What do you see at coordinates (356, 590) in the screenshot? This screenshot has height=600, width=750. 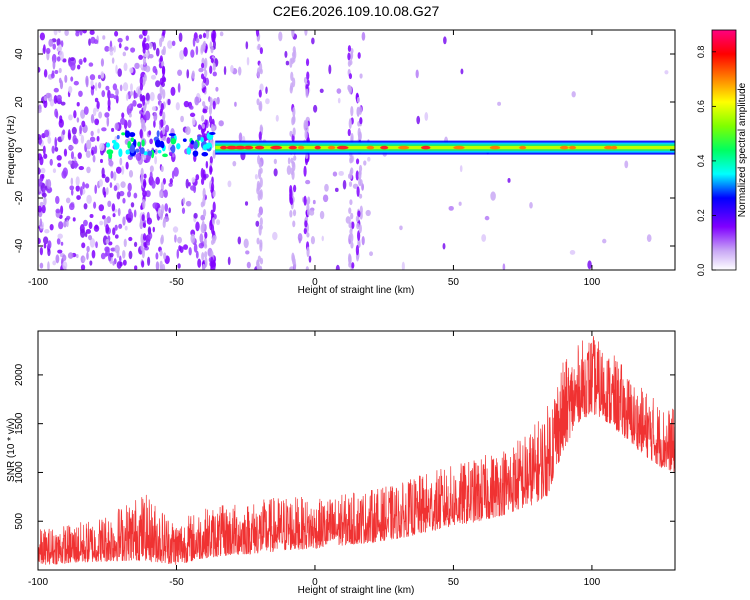 I see `snr-x-axis-label: Height of straight line (km)` at bounding box center [356, 590].